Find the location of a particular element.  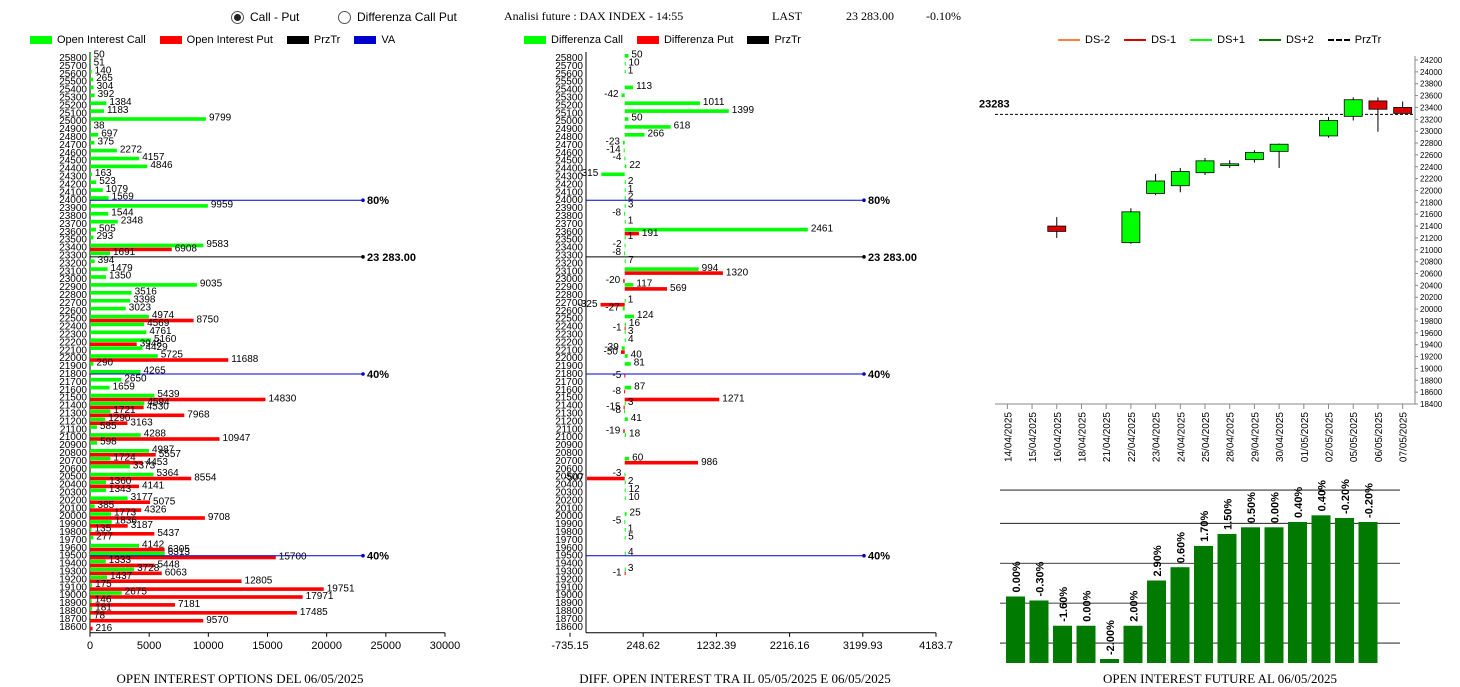

last-price-label: 23283 is located at coordinates (994, 104).